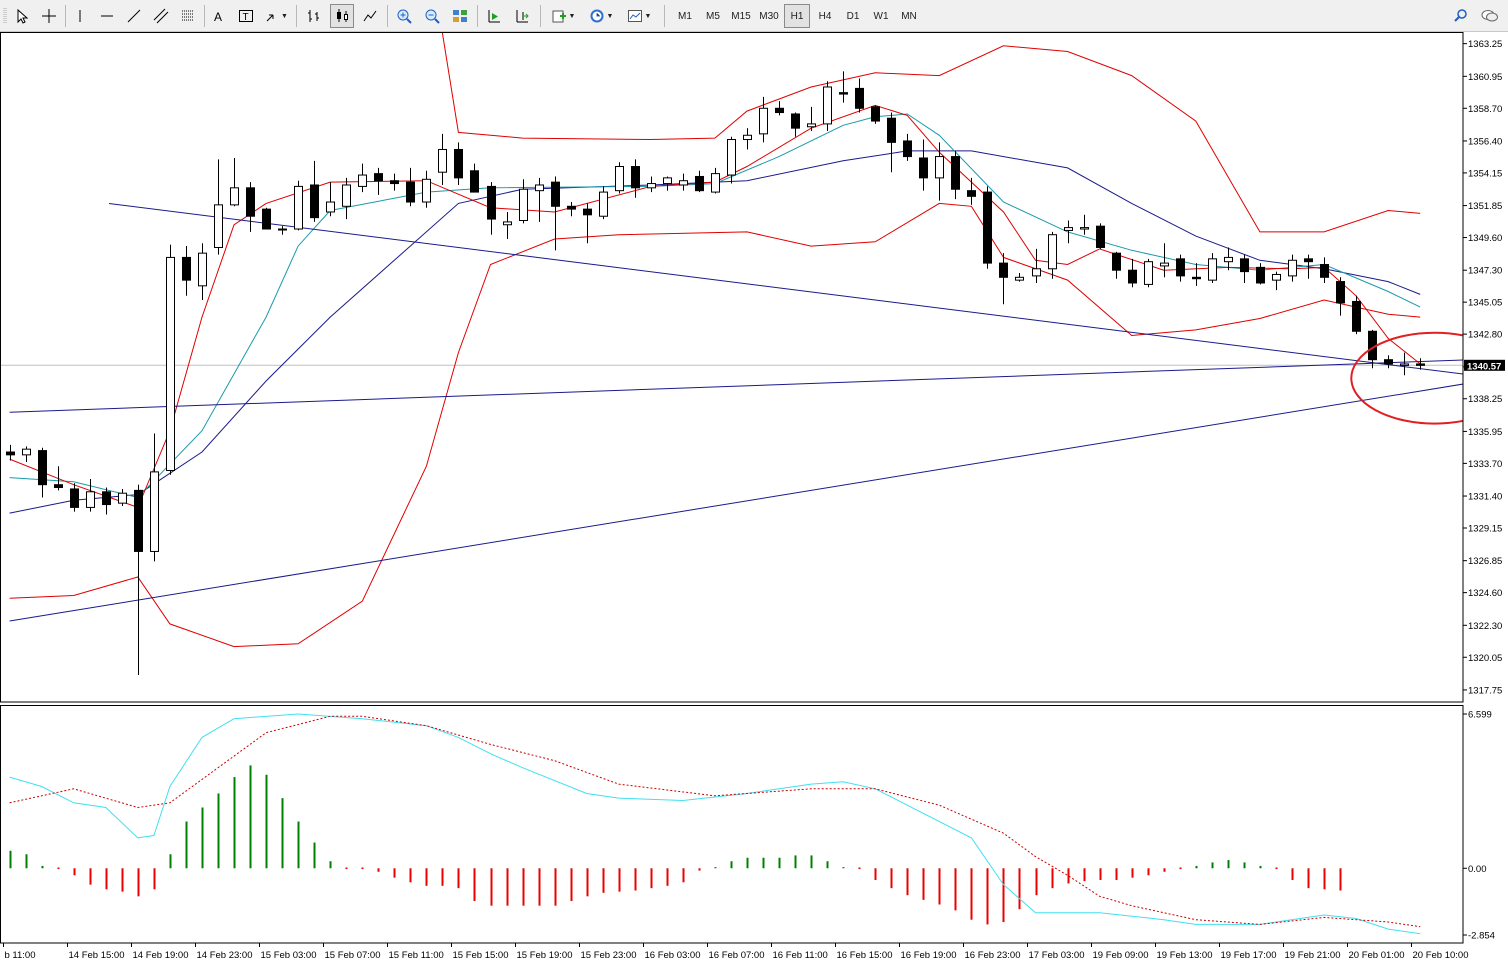  What do you see at coordinates (713, 16) in the screenshot?
I see `timeframe-m5: M5` at bounding box center [713, 16].